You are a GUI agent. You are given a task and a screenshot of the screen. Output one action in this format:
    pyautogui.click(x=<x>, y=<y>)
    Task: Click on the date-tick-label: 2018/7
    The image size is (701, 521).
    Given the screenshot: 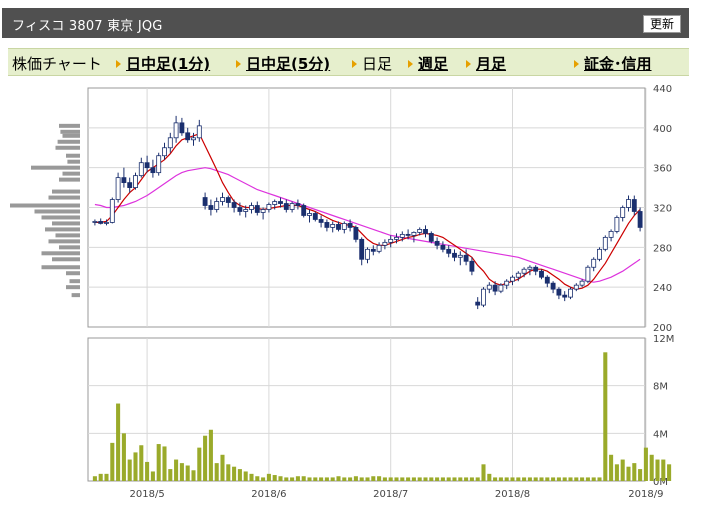 What is the action you would take?
    pyautogui.click(x=390, y=494)
    